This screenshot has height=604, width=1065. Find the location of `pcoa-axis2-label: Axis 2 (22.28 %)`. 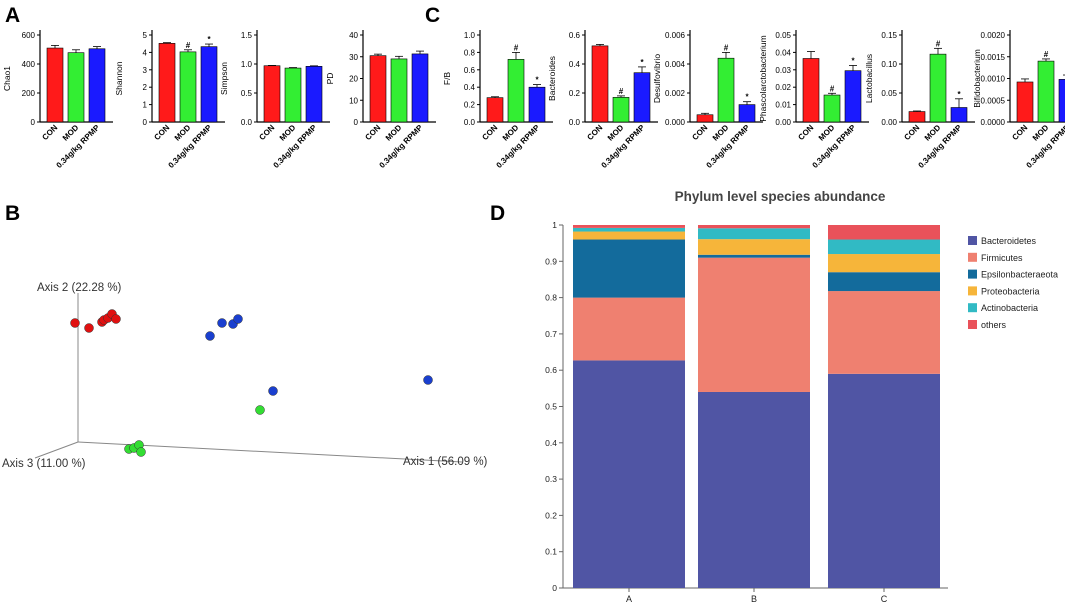

pcoa-axis2-label: Axis 2 (22.28 %) is located at coordinates (79, 288).